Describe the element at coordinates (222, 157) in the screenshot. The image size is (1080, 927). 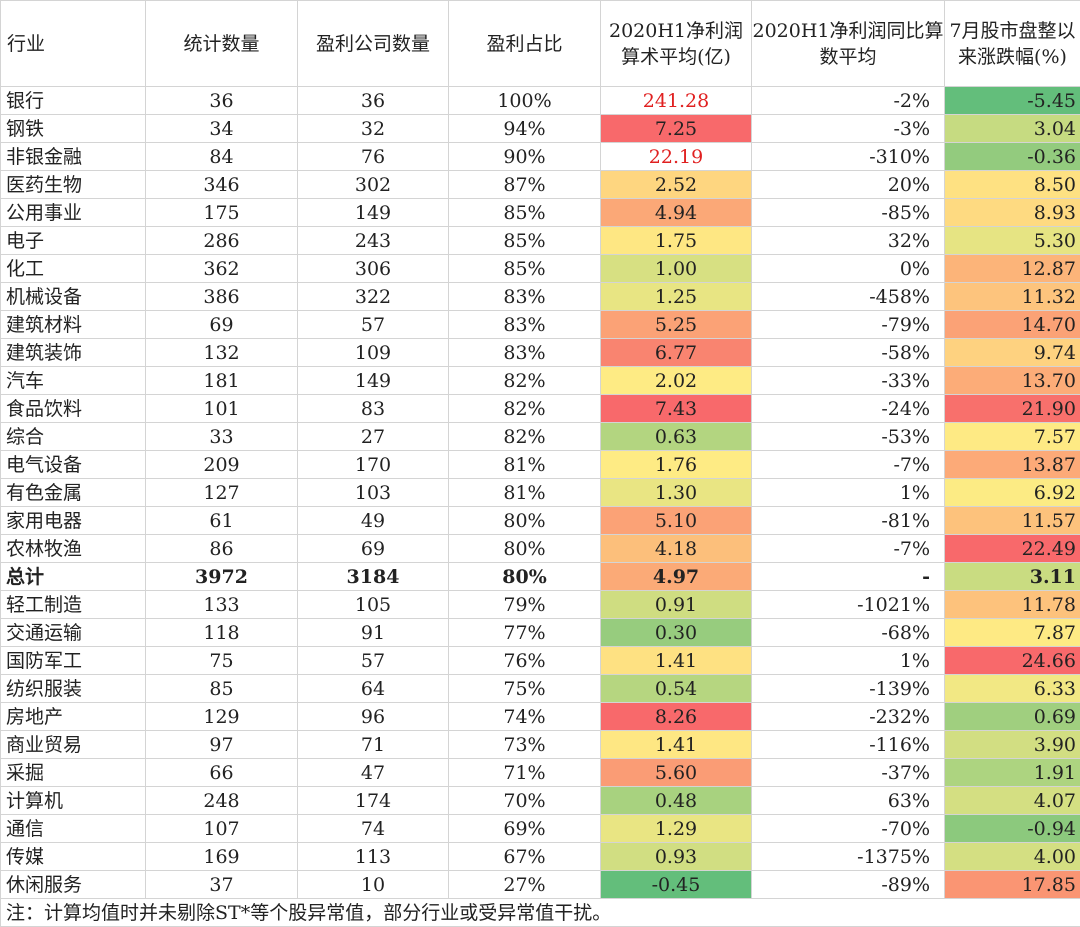
I see `cell-count: 84` at that location.